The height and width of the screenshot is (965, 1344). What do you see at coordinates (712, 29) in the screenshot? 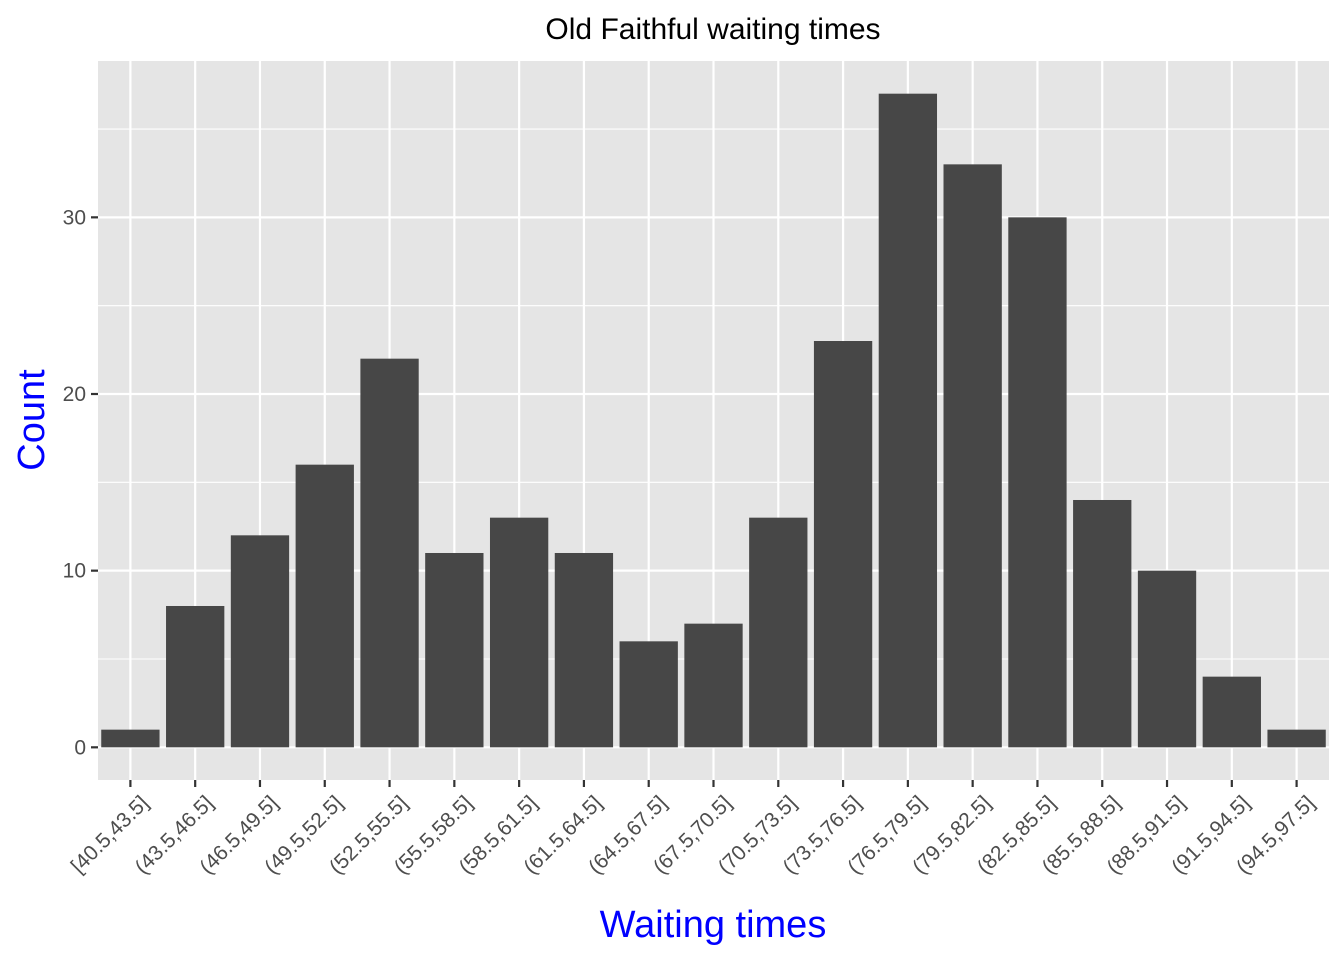
I see `chart-title: Old Faithful waiting times` at bounding box center [712, 29].